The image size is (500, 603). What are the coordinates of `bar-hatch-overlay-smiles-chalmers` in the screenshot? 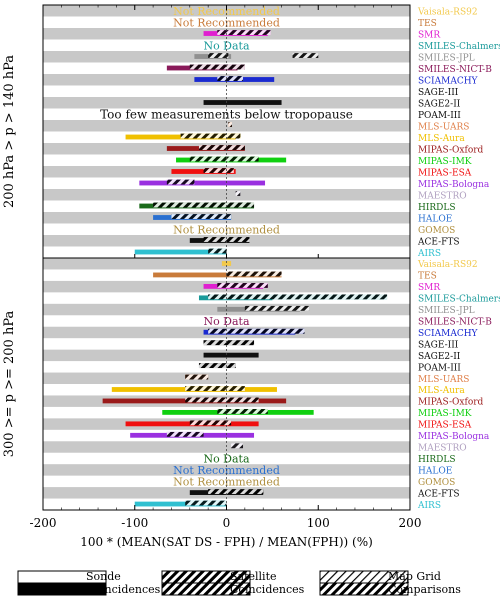 It's located at (298, 297).